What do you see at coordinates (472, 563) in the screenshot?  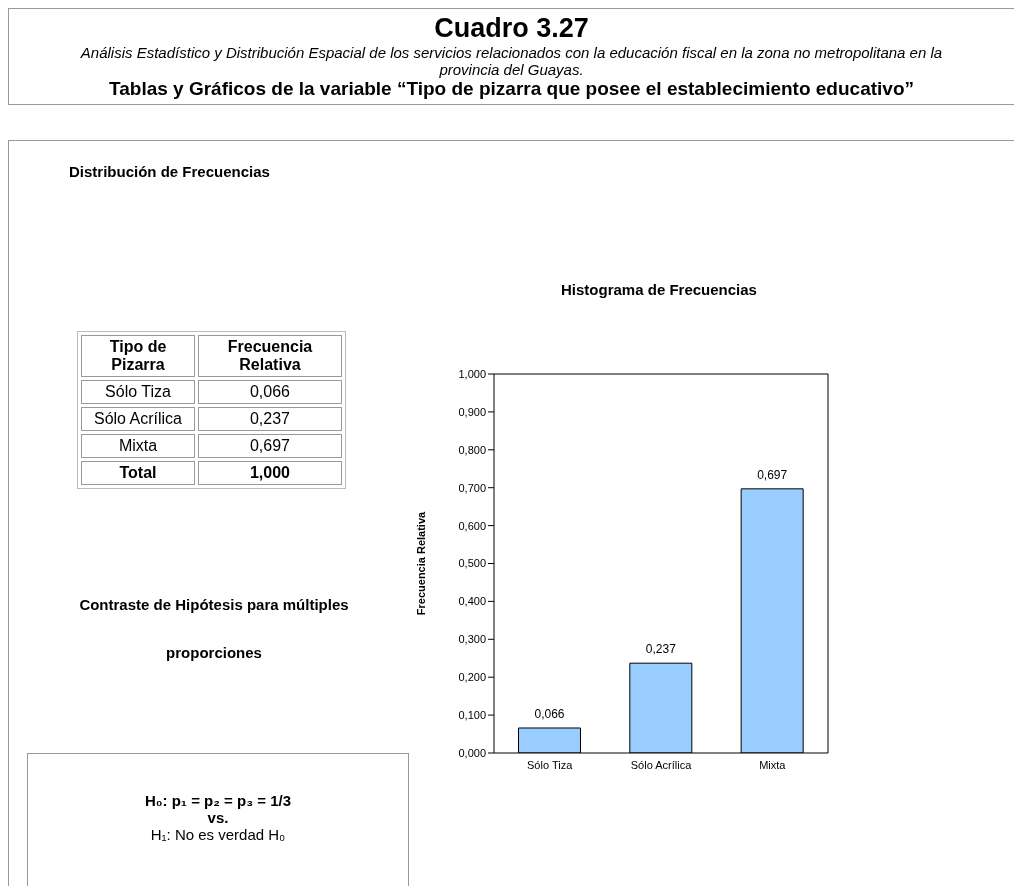 I see `y-tick-label: 0,500` at bounding box center [472, 563].